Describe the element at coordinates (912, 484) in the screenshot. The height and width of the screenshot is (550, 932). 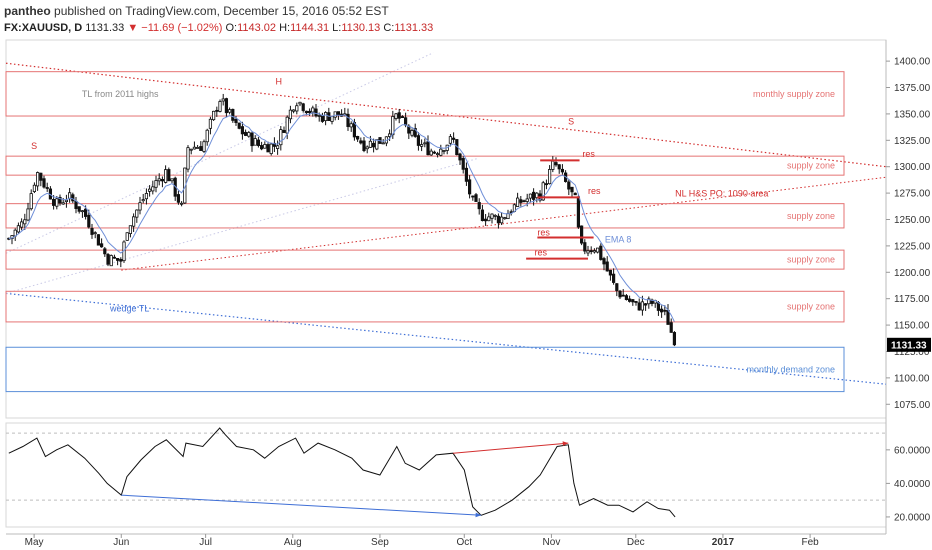
I see `osc-tick-label: 40.0000` at that location.